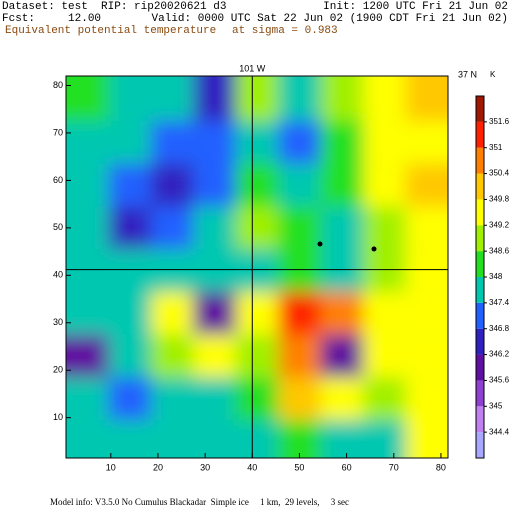 The image size is (512, 512). I want to click on colorbar-label: 349.2, so click(499, 224).